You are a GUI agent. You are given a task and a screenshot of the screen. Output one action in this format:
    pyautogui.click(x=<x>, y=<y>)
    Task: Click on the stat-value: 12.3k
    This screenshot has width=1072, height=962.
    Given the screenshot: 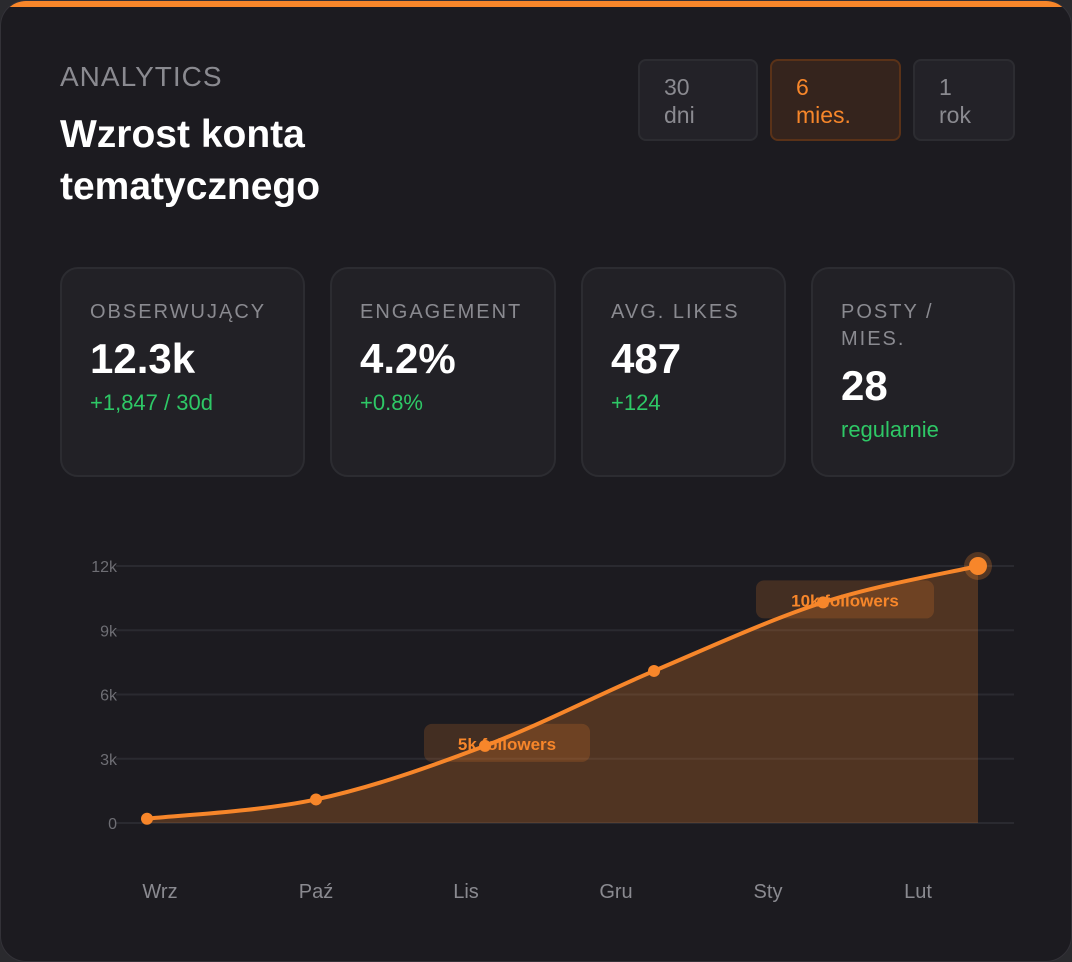 What is the action you would take?
    pyautogui.click(x=143, y=358)
    